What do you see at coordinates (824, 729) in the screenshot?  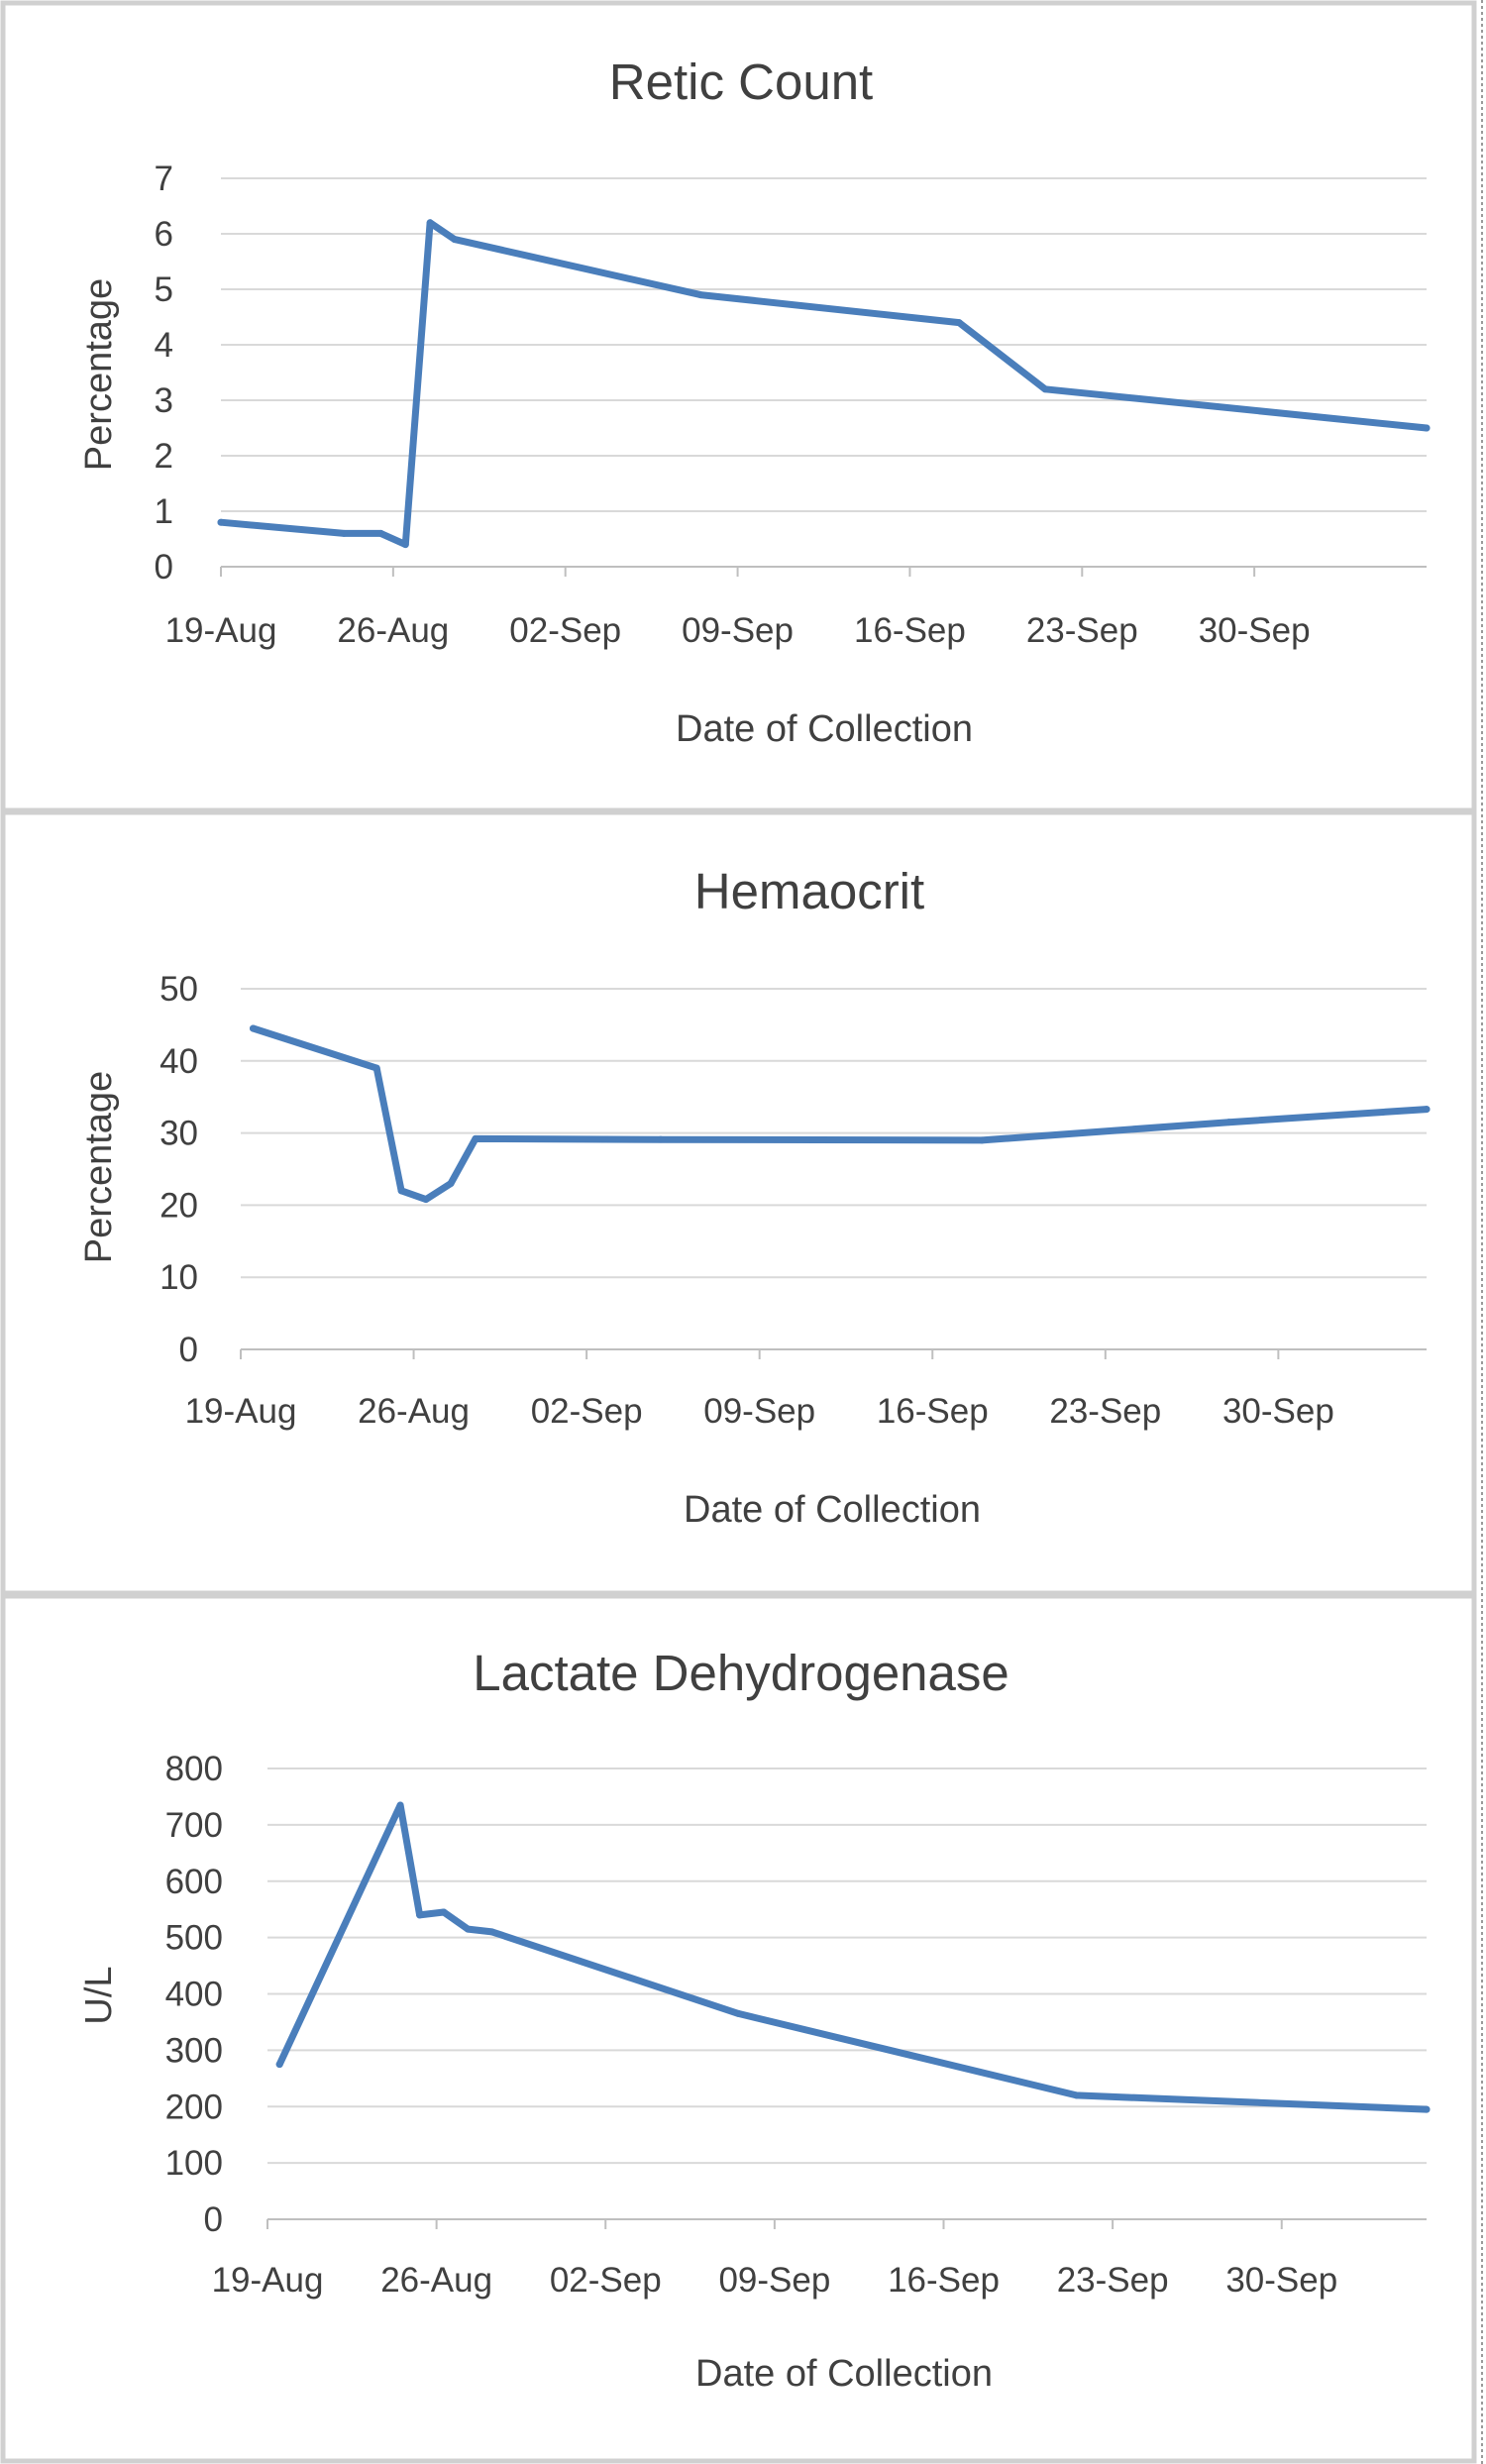 I see `chart-retic-count-x-axis-label: Date of Collection` at bounding box center [824, 729].